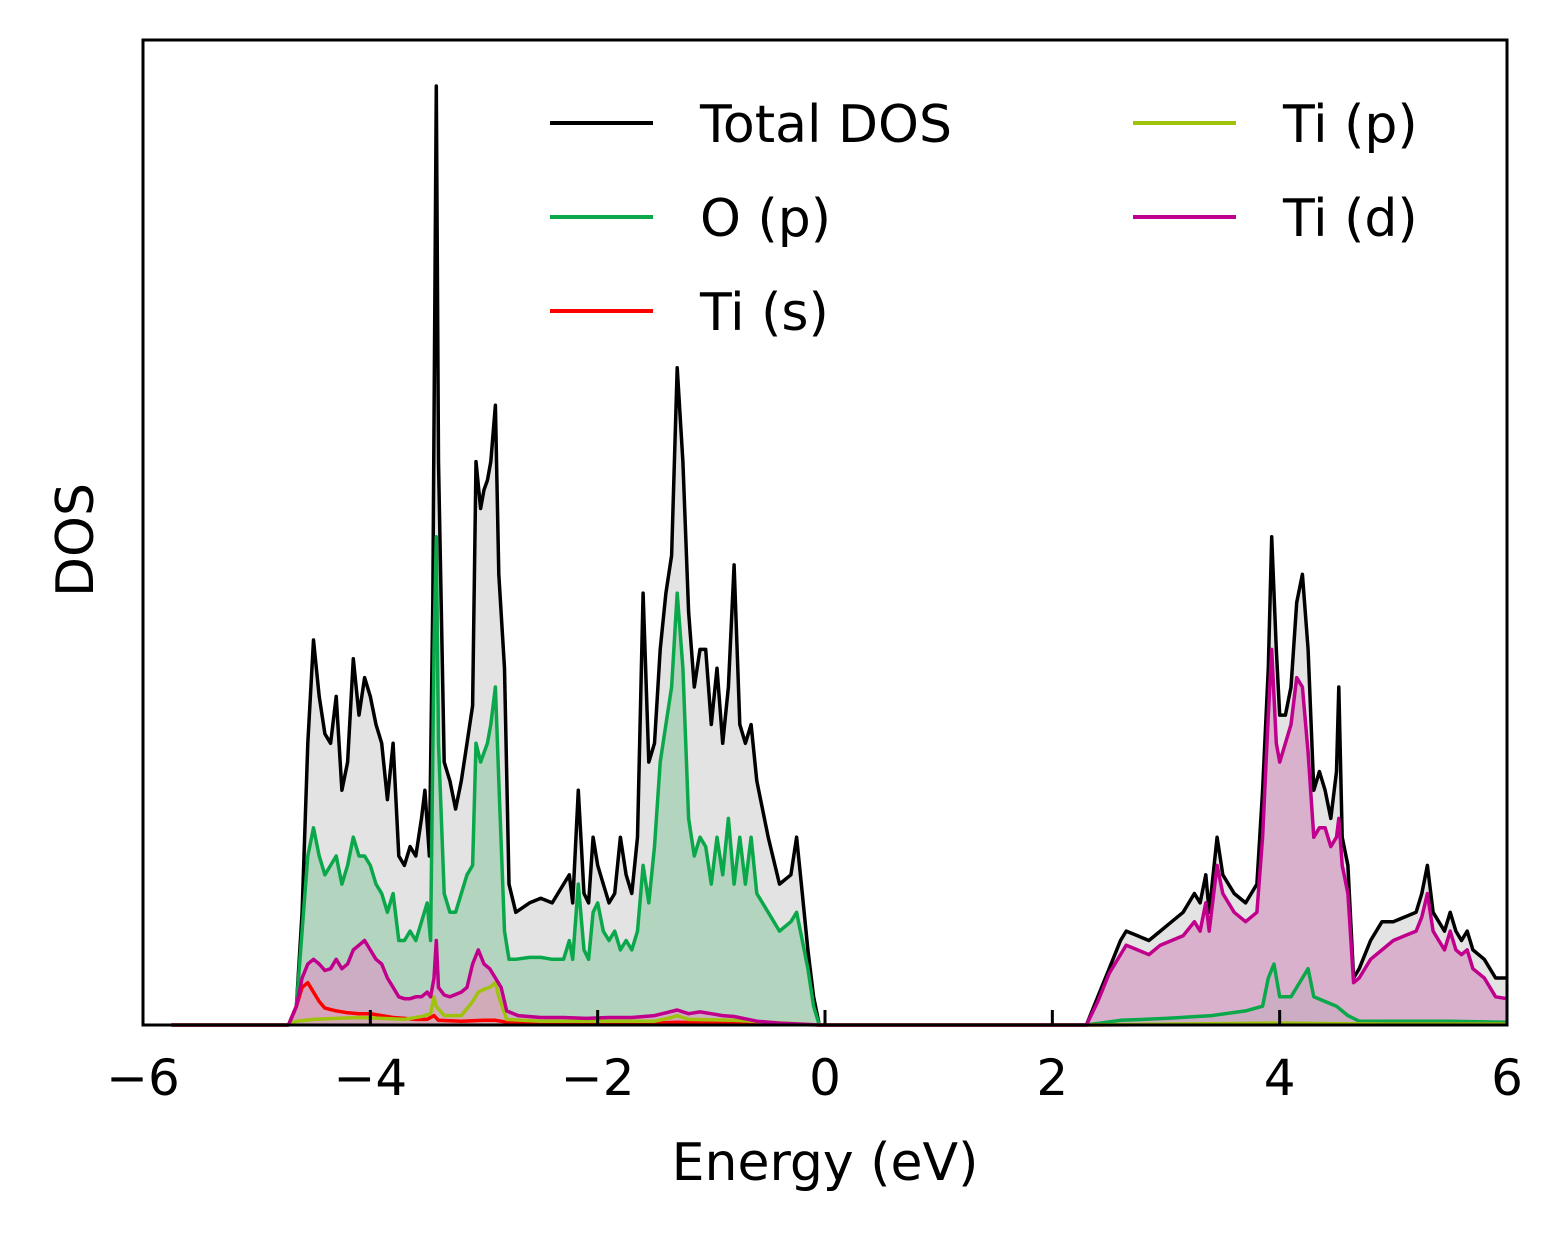 The width and height of the screenshot is (1567, 1234). I want to click on legend: Total DOS O (p) Ti (s) Ti (p) Ti (d), so click(984, 219).